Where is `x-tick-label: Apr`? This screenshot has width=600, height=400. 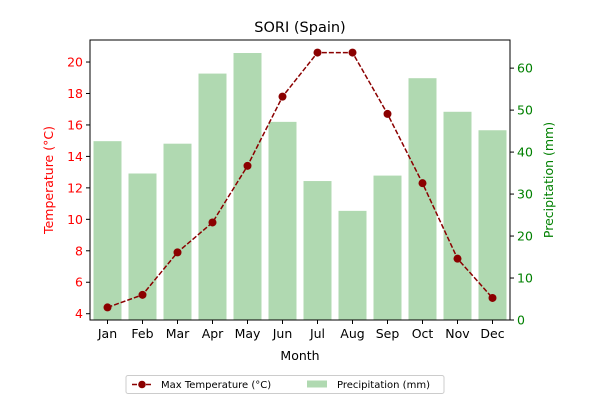 x-tick-label: Apr is located at coordinates (213, 333).